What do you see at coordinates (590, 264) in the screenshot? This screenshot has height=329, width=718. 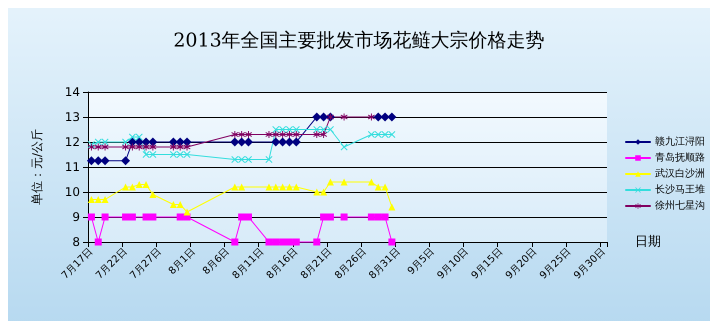 I see `x-tick-label: 9月30日` at bounding box center [590, 264].